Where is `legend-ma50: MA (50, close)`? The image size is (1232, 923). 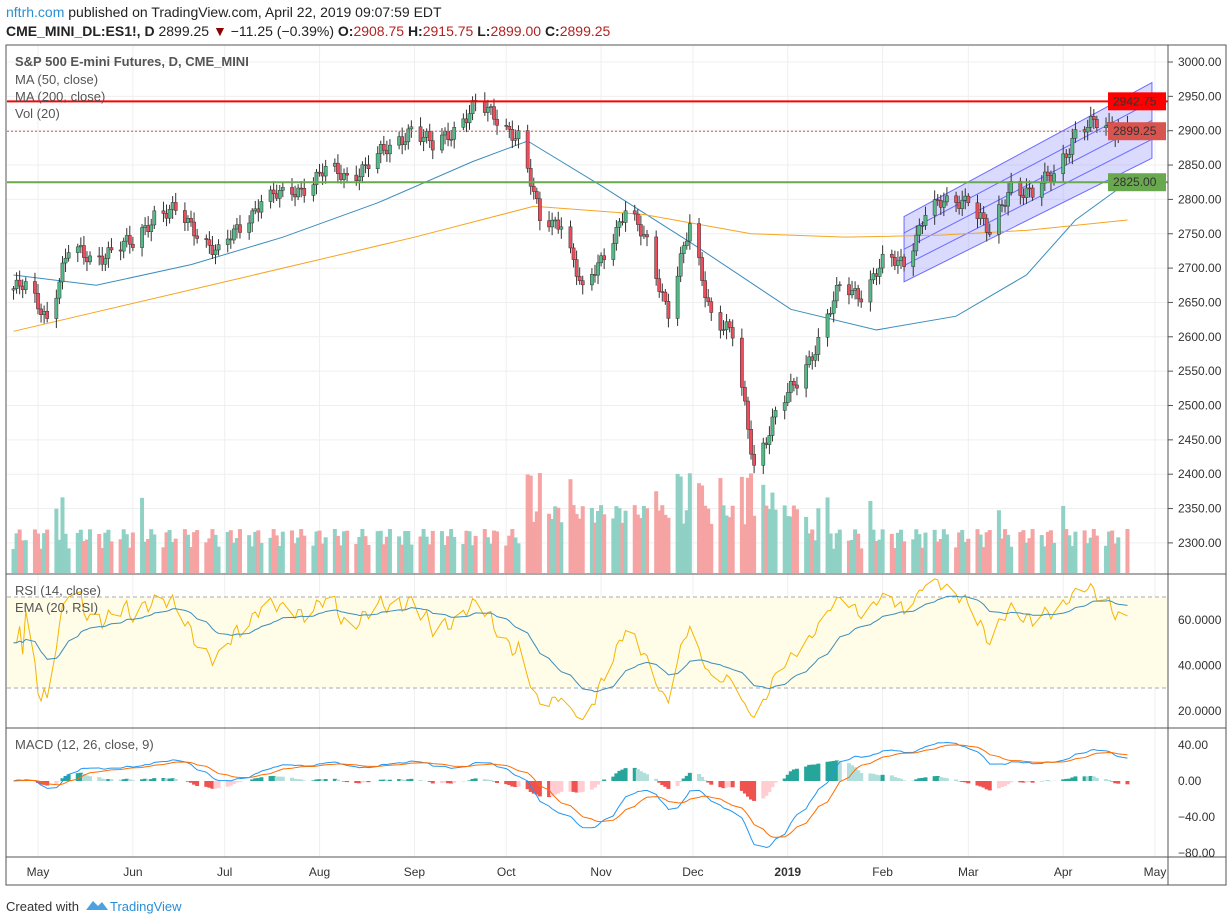 legend-ma50: MA (50, close) is located at coordinates (56, 79).